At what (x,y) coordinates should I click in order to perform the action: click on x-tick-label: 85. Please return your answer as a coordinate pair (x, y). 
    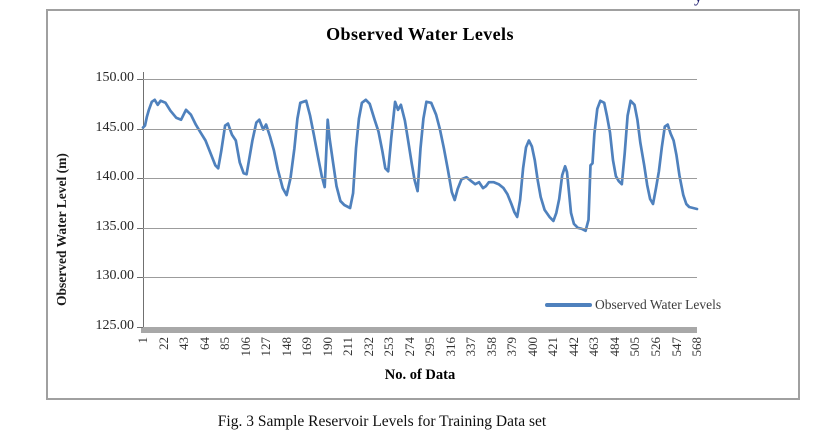
    Looking at the image, I should click on (225, 343).